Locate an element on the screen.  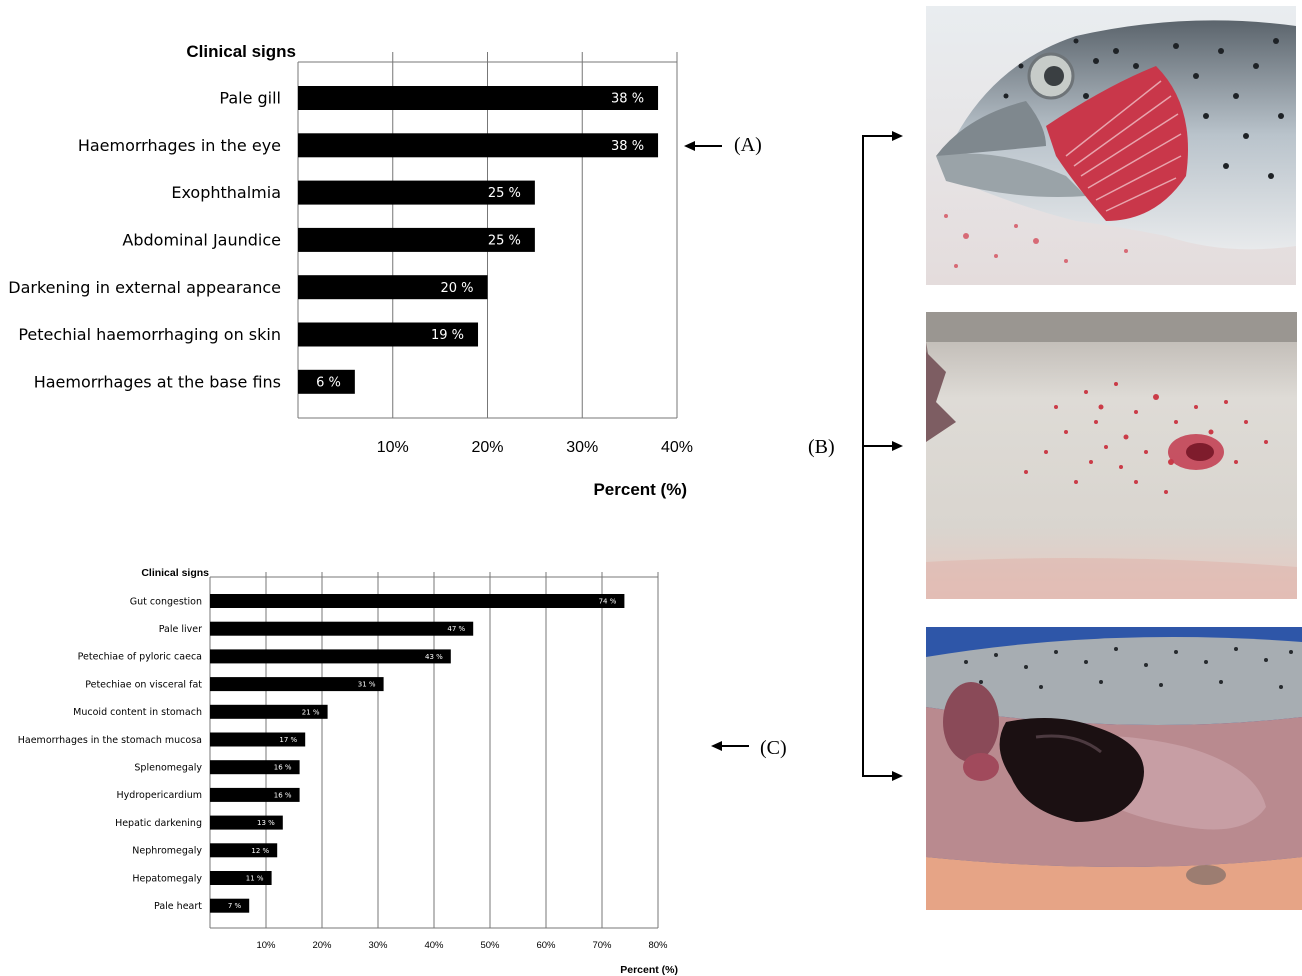
category-label: Darkening in external appearance is located at coordinates (144, 287).